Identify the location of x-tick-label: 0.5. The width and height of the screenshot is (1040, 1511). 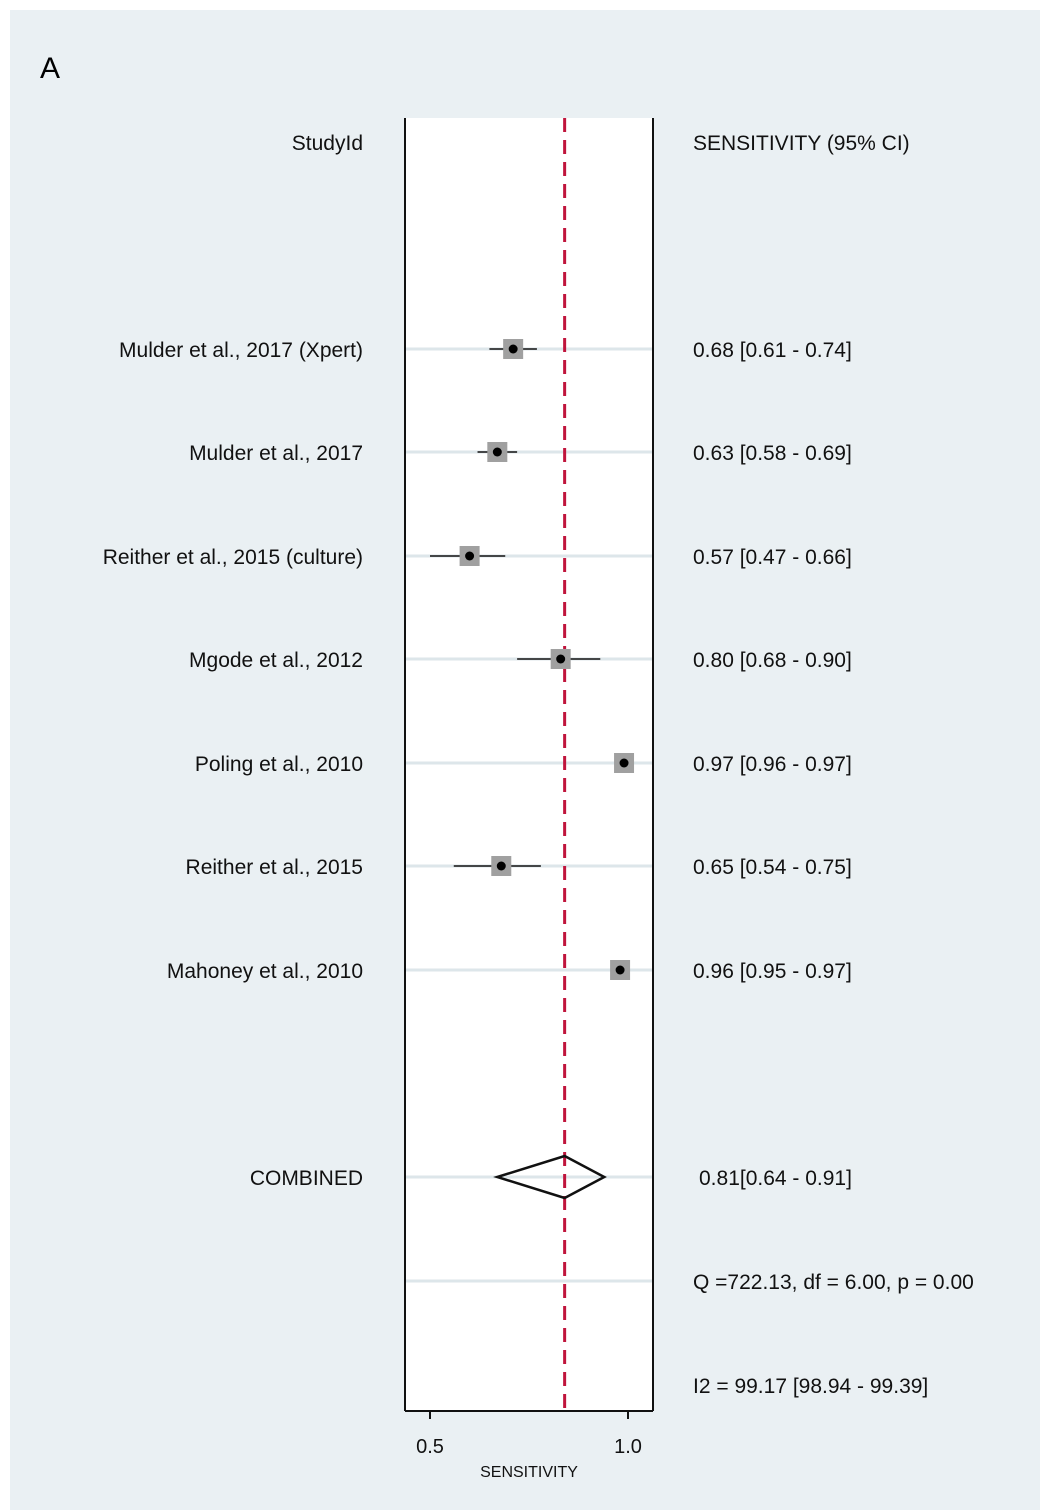
(430, 1447).